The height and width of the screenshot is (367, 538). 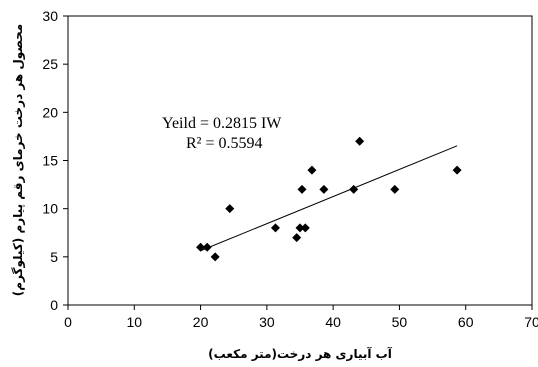 What do you see at coordinates (224, 143) in the screenshot?
I see `r-squared-annotation: R² = 0.5594` at bounding box center [224, 143].